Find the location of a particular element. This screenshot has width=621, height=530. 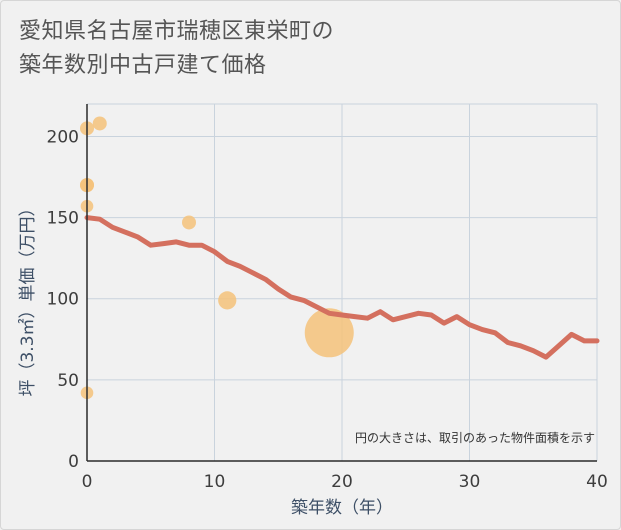

y-axis-label: 坪（3.3㎡）単価（万円） is located at coordinates (28, 297).